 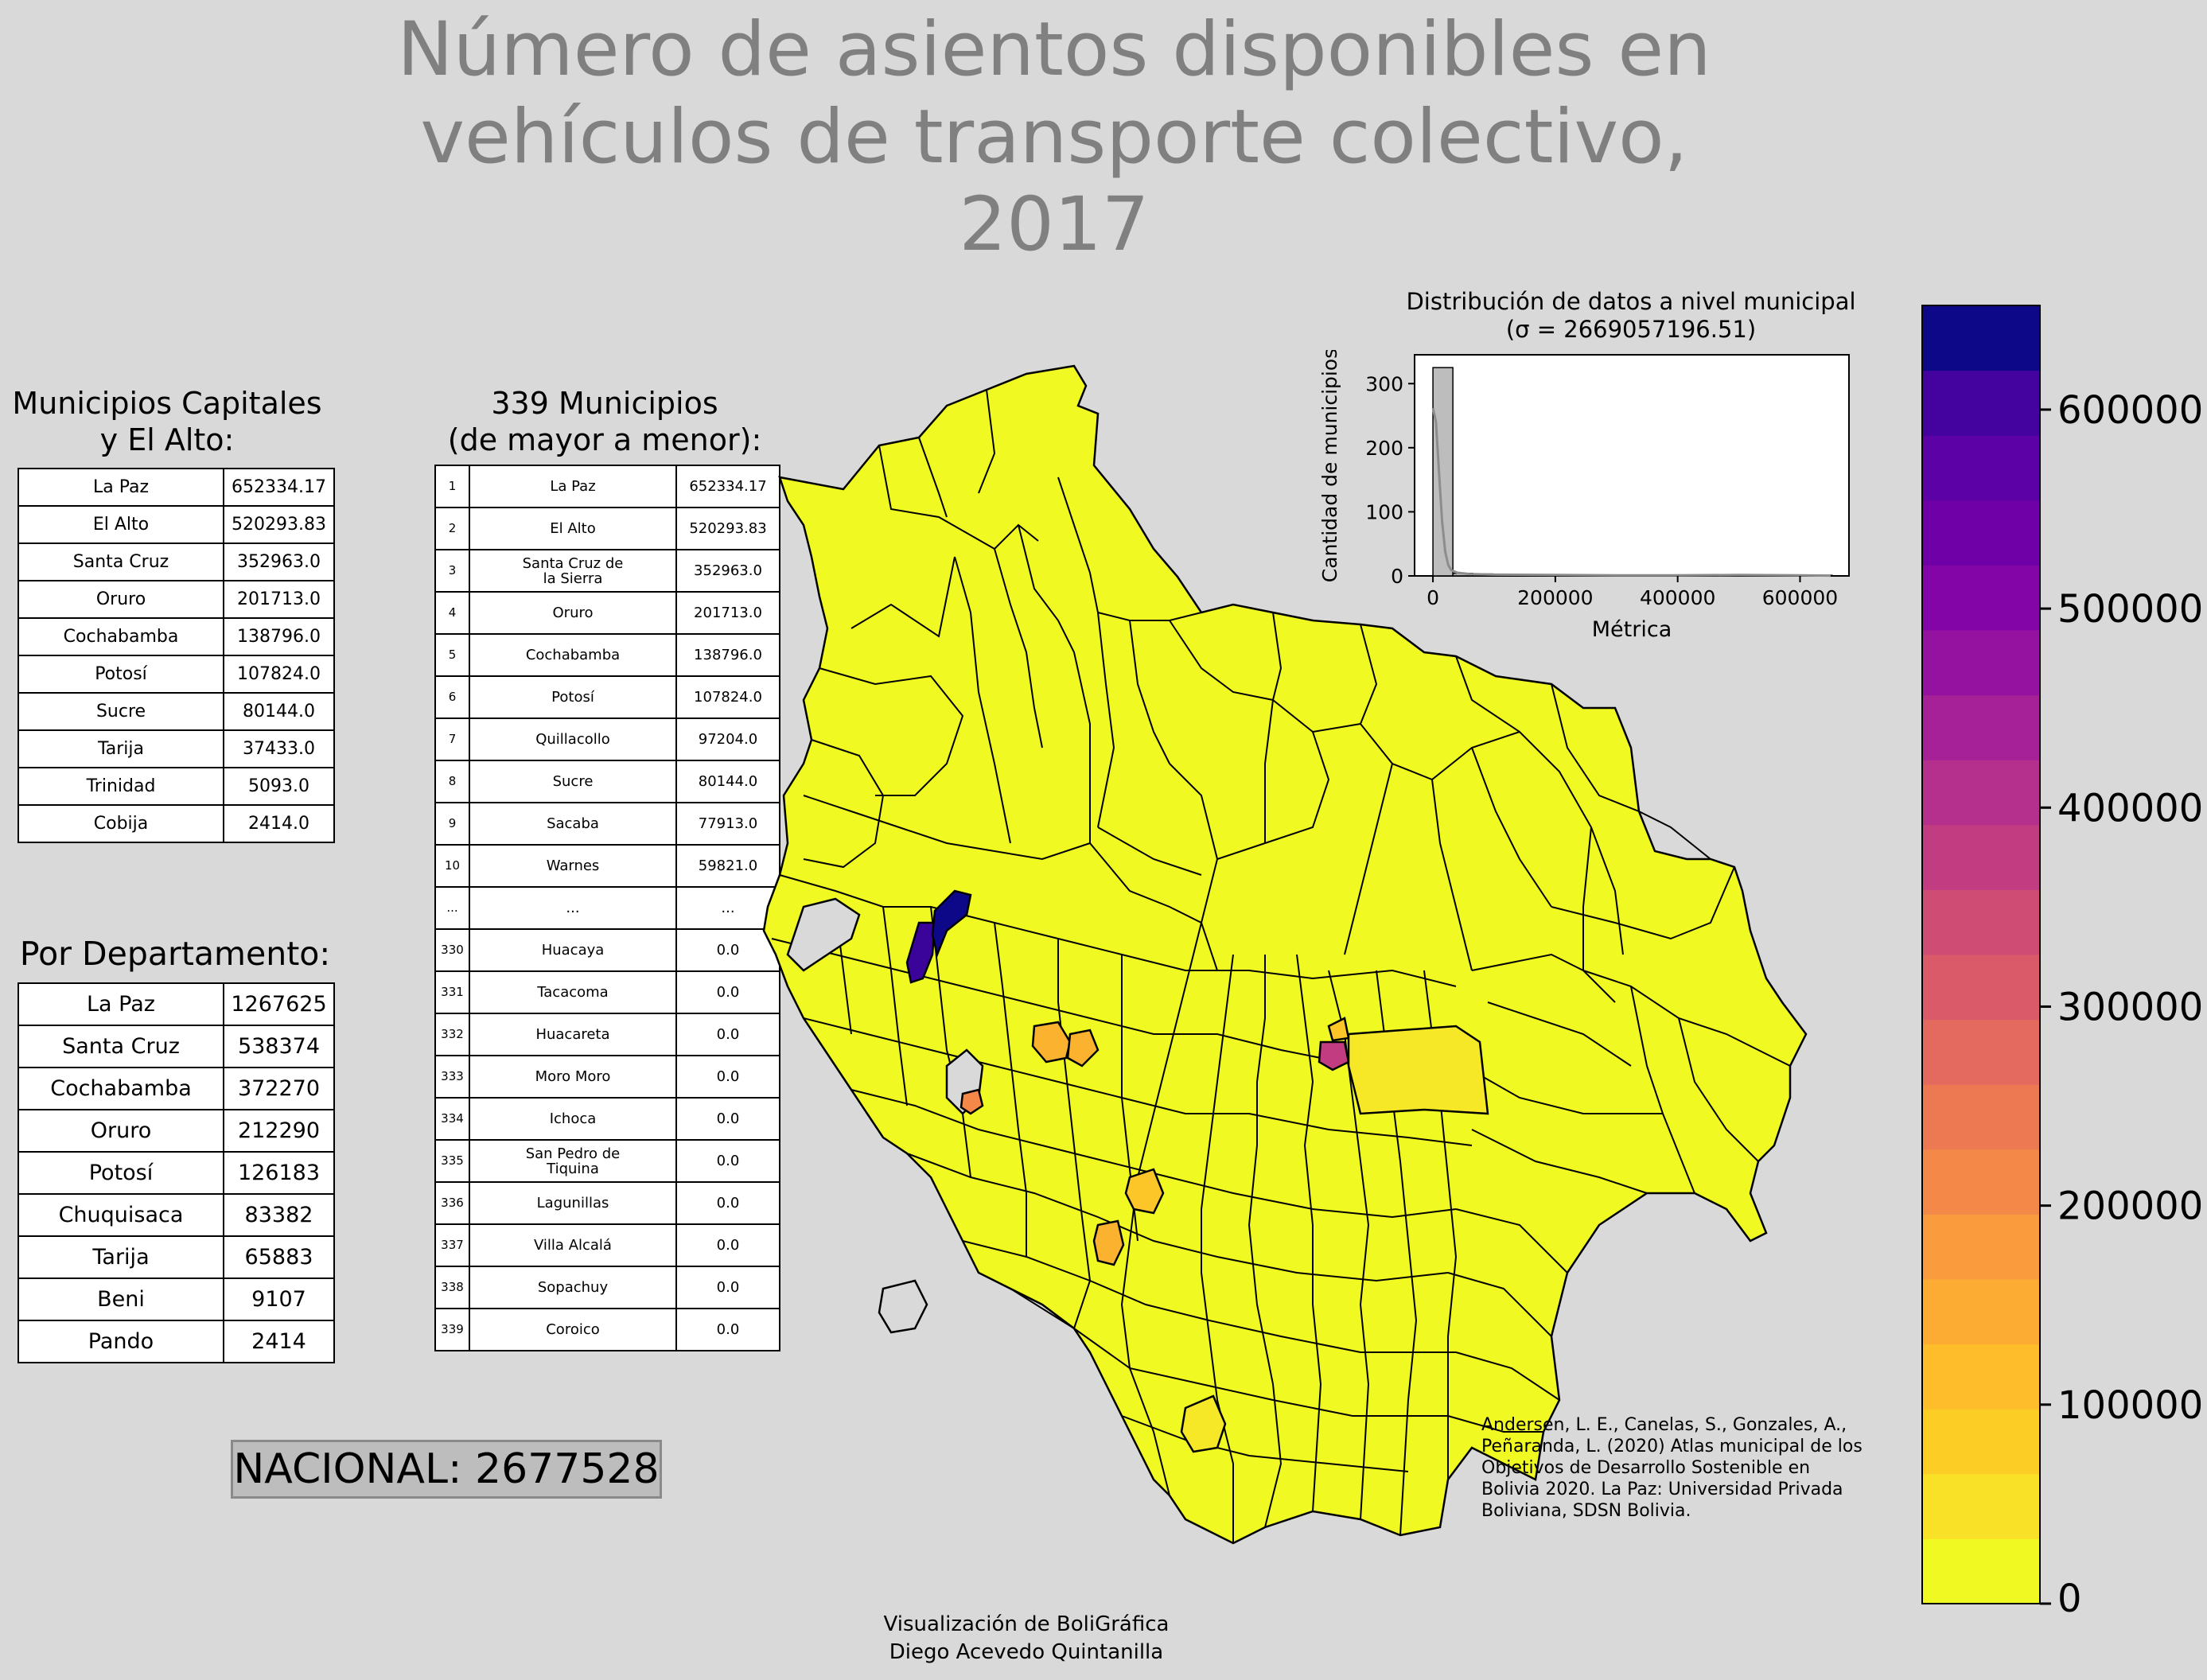 What do you see at coordinates (452, 1203) in the screenshot?
I see `municipality-rank-cell: 336` at bounding box center [452, 1203].